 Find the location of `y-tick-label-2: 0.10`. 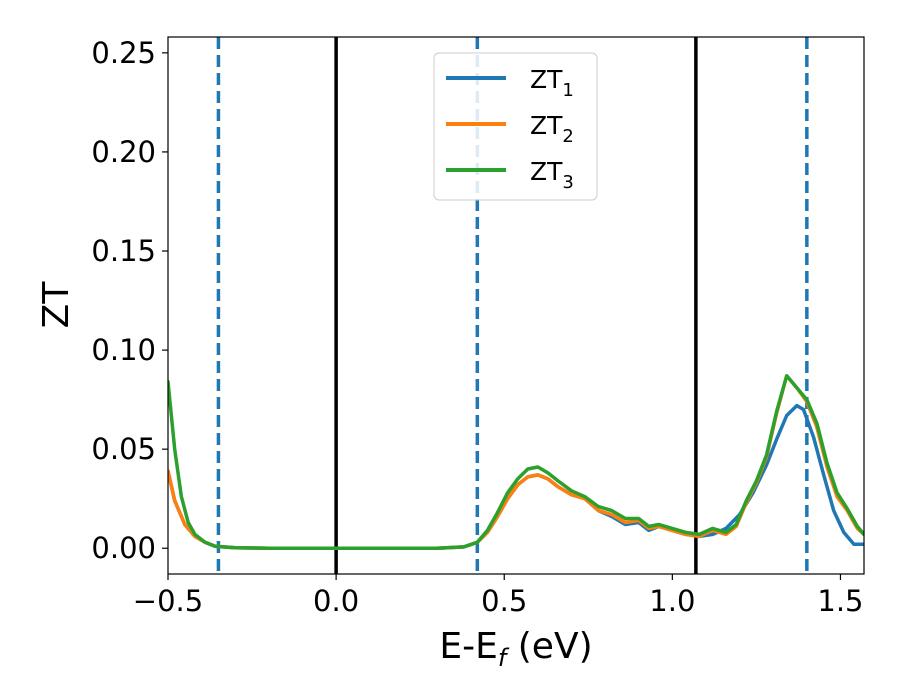

y-tick-label-2: 0.10 is located at coordinates (123, 350).